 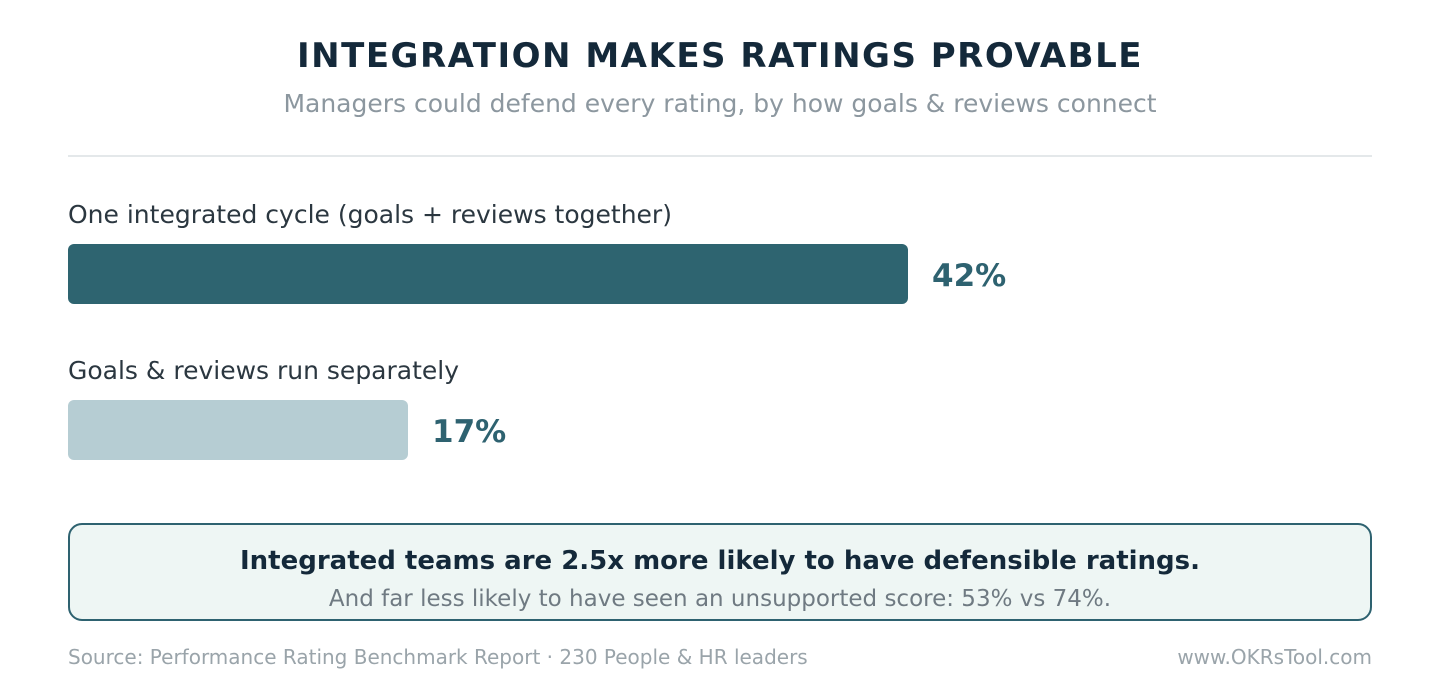 What do you see at coordinates (238, 430) in the screenshot?
I see `bar-separate` at bounding box center [238, 430].